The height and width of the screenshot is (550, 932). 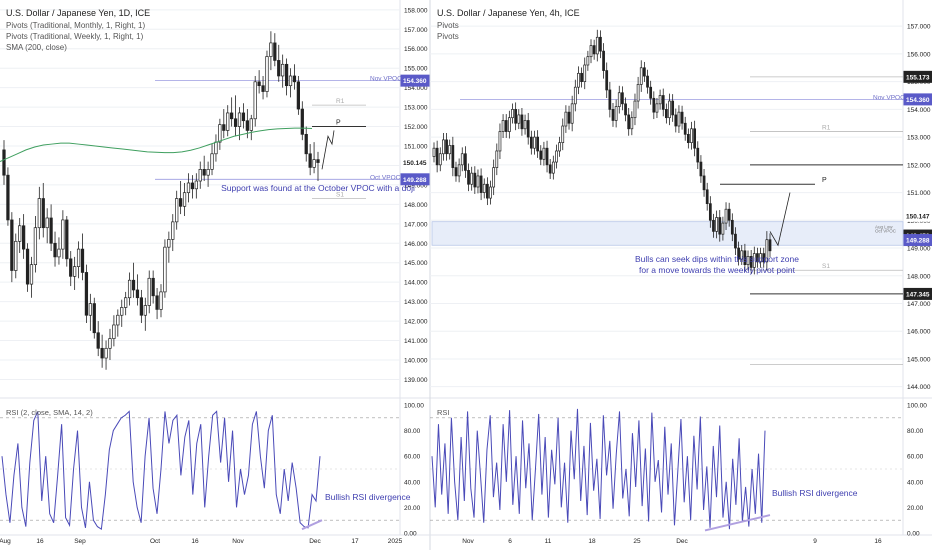 I want to click on right-rsi-tick: 100.00, so click(x=917, y=406).